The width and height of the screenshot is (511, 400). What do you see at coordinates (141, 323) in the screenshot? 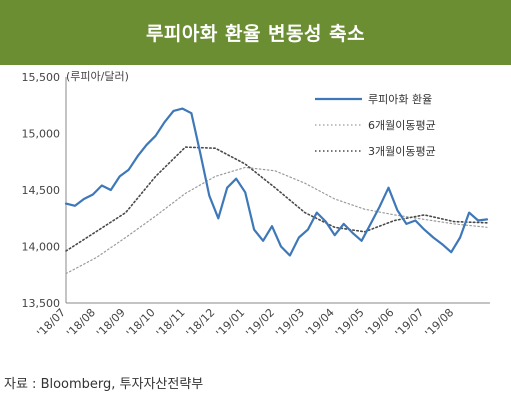
I see `x-tick-label: '18/10` at bounding box center [141, 323].